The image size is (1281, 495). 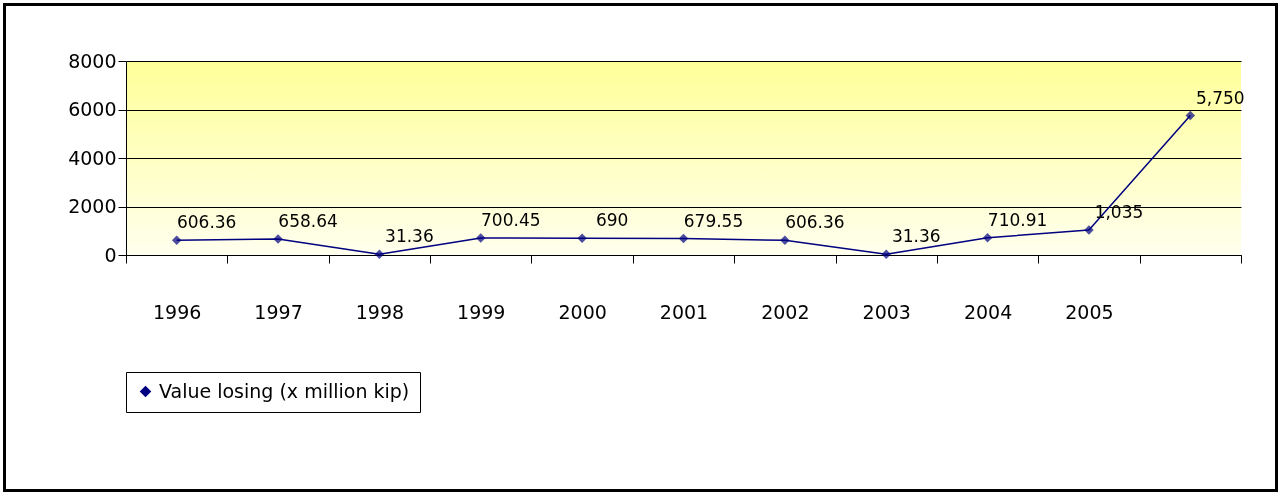 I want to click on data-label: 5,750, so click(x=1220, y=97).